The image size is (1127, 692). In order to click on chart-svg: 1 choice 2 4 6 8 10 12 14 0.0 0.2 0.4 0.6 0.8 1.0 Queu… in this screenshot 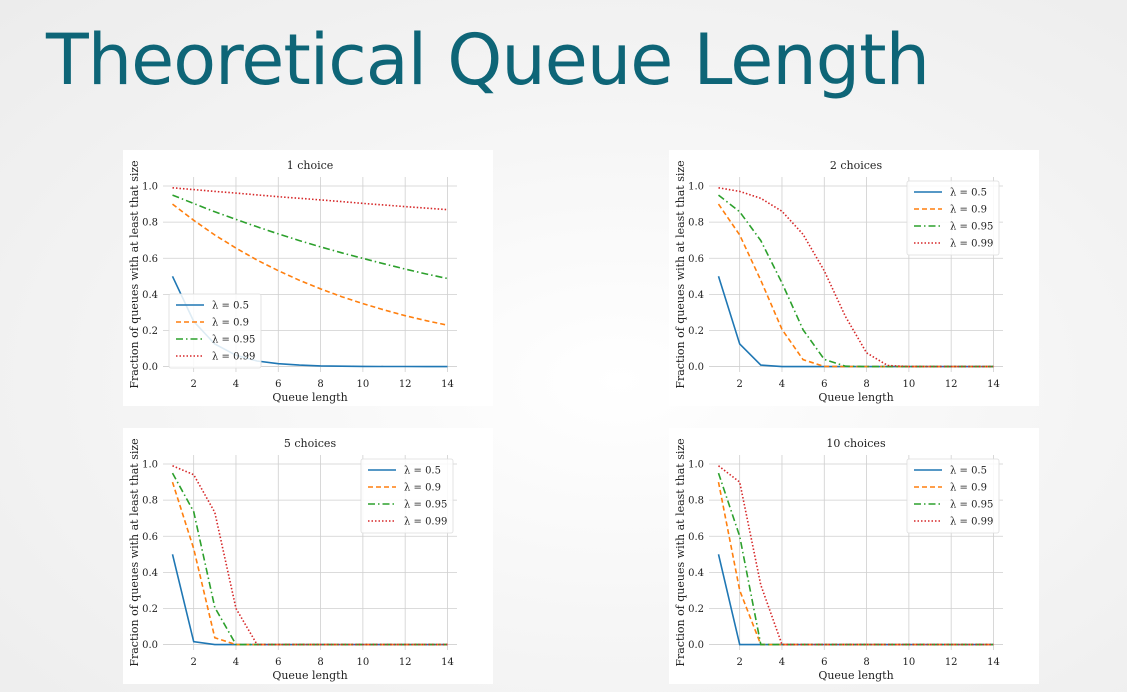, I will do `click(292, 281)`.